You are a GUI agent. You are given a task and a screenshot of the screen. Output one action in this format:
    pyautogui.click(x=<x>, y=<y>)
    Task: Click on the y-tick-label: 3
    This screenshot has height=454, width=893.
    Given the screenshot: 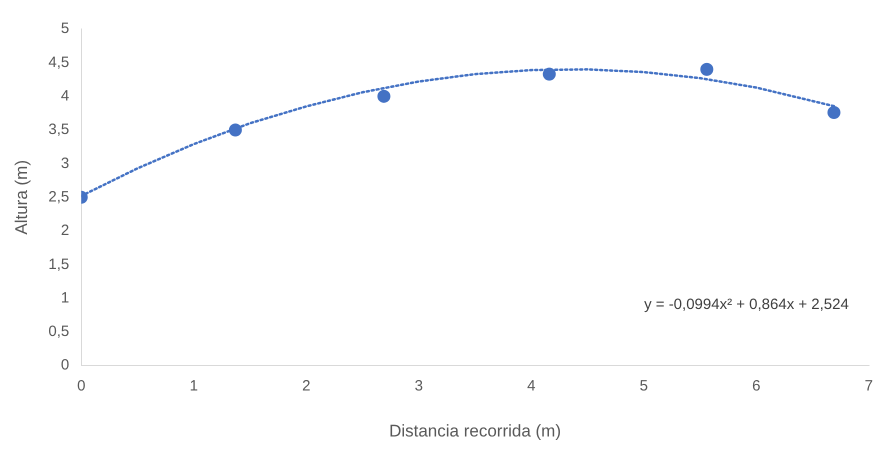 What is the action you would take?
    pyautogui.click(x=65, y=163)
    